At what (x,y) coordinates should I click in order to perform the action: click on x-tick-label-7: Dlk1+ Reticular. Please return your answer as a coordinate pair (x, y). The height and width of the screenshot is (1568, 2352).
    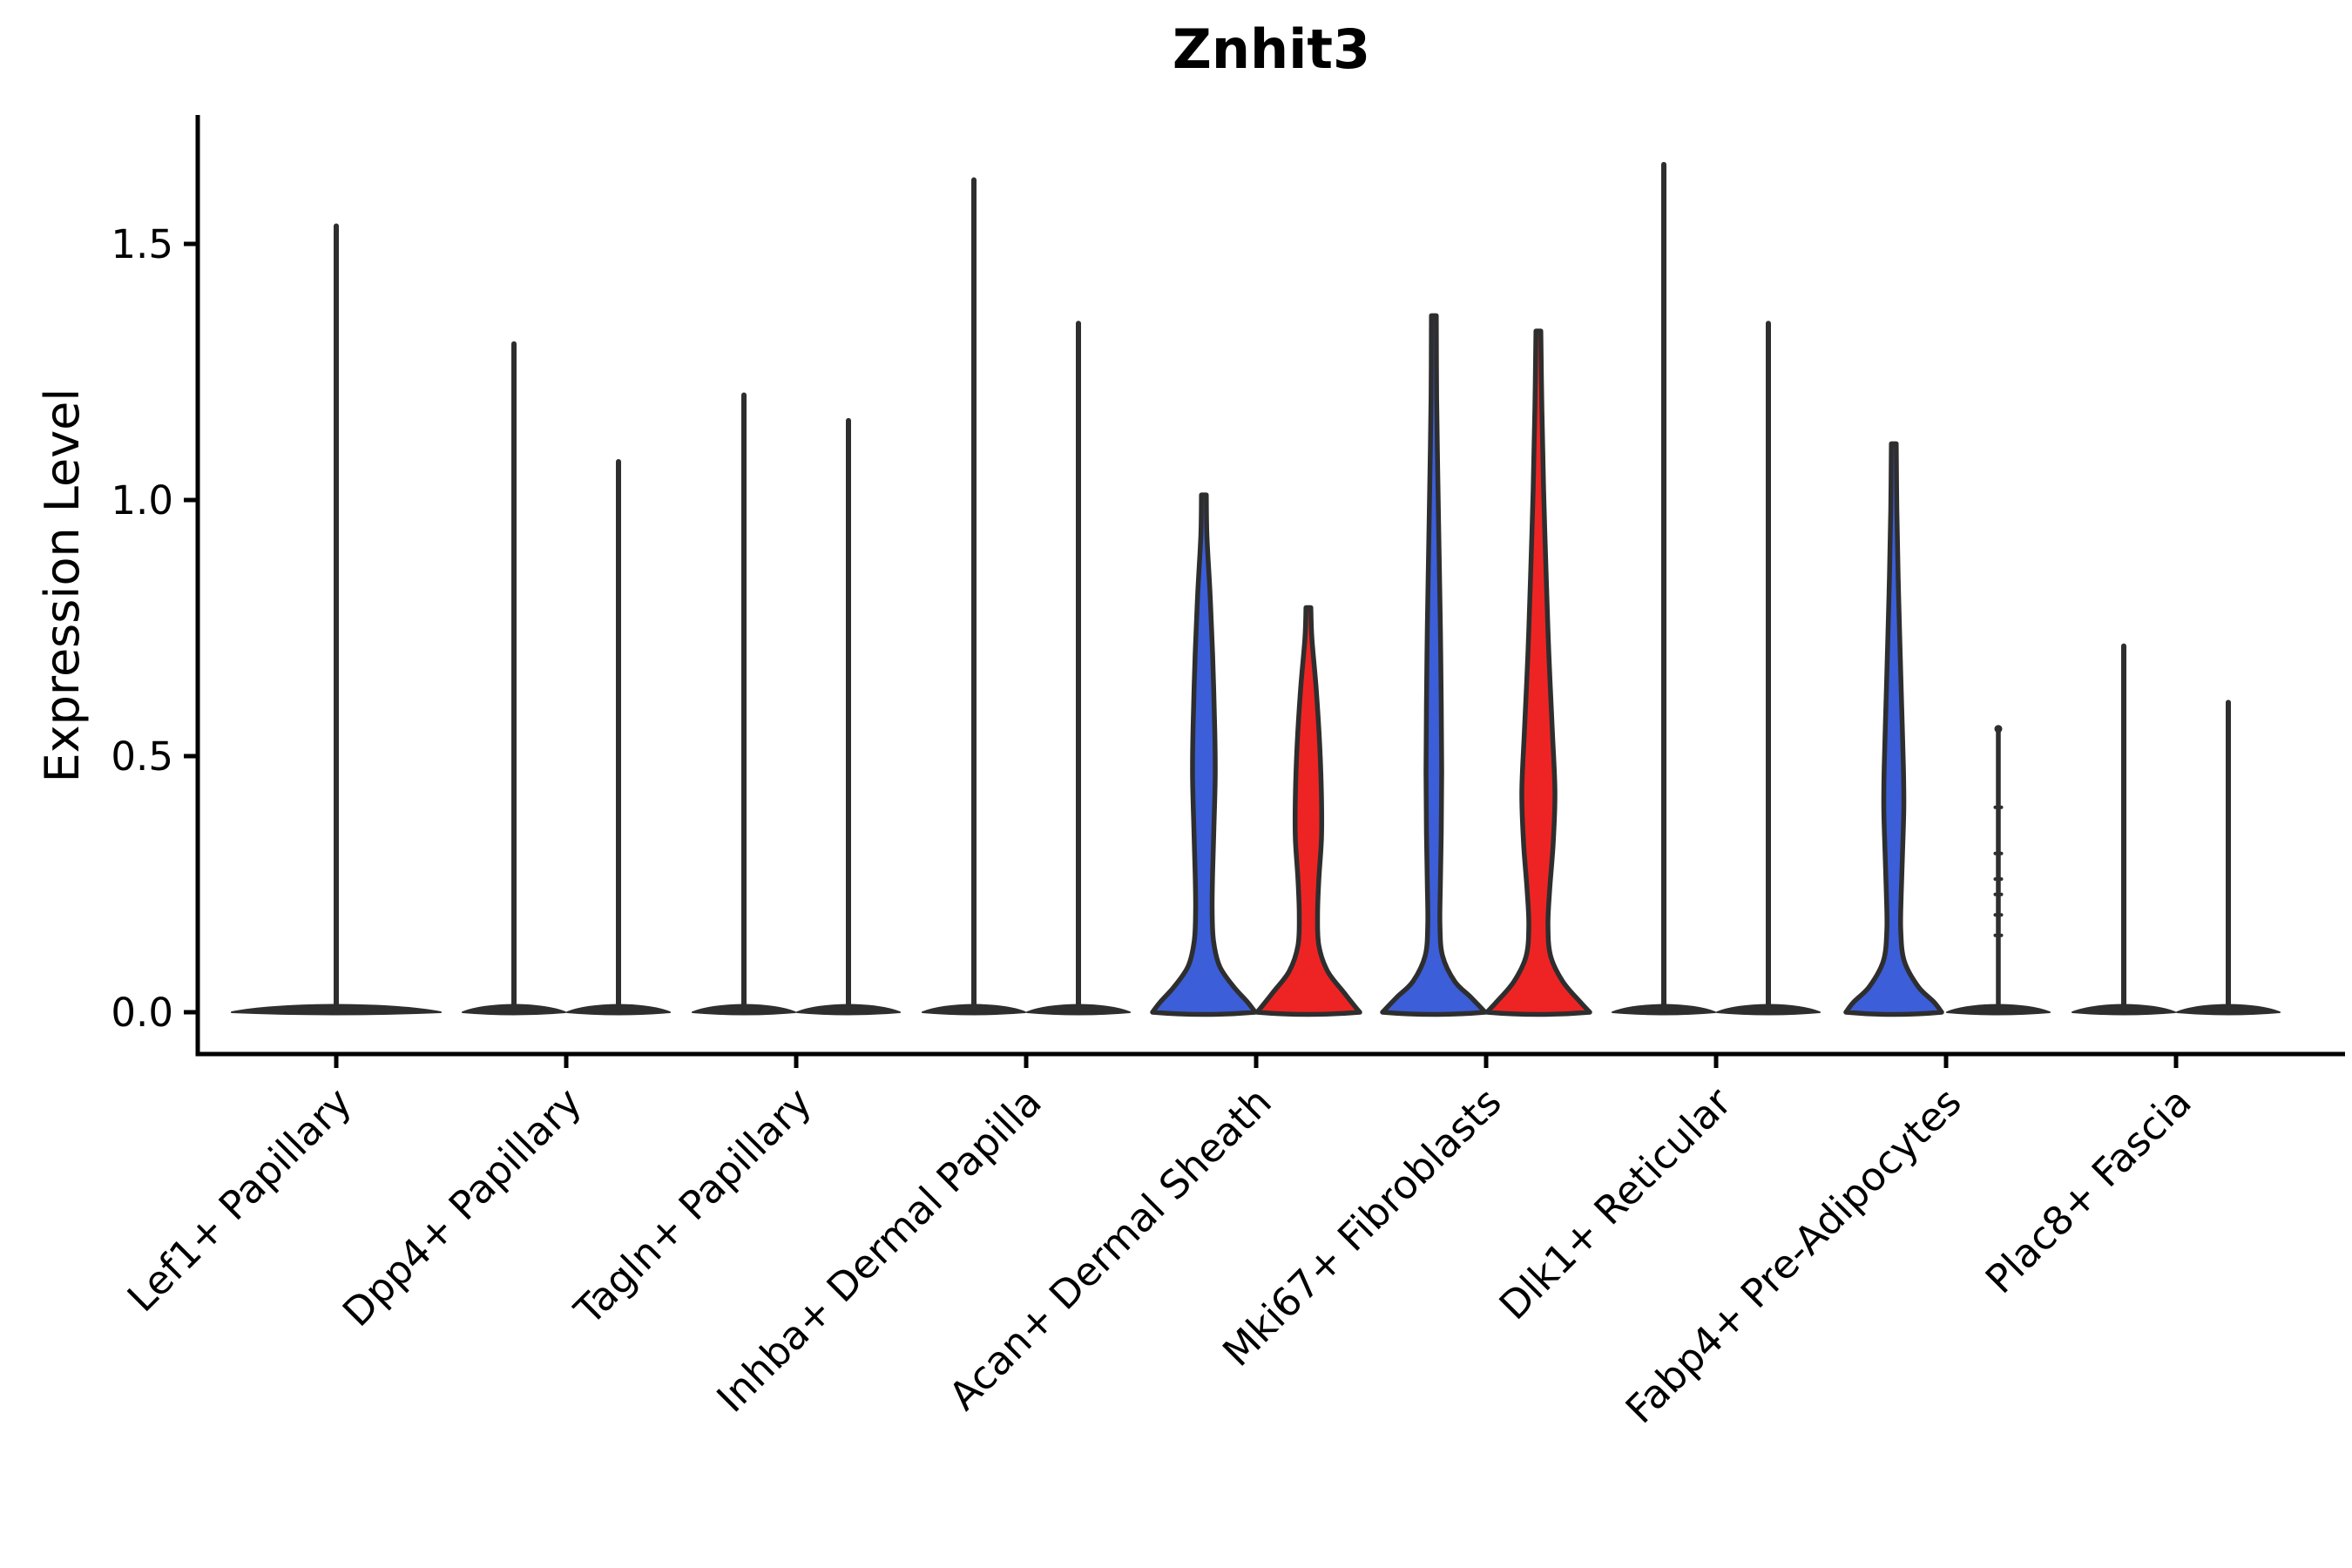
    Looking at the image, I should click on (1615, 1203).